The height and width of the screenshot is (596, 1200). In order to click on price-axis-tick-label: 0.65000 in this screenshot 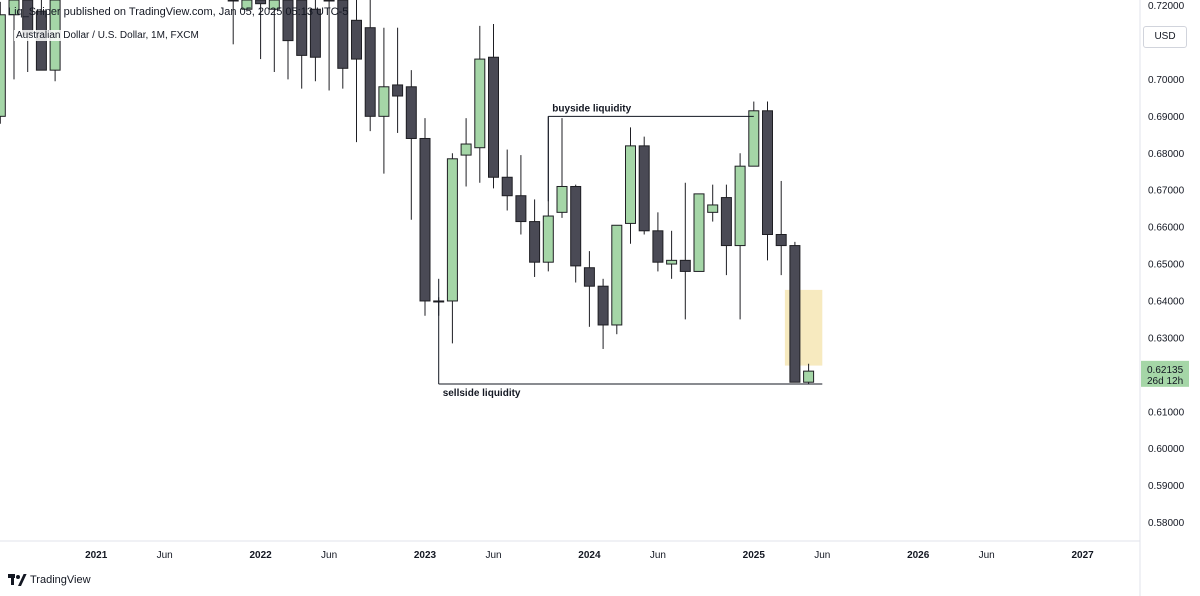, I will do `click(1166, 265)`.